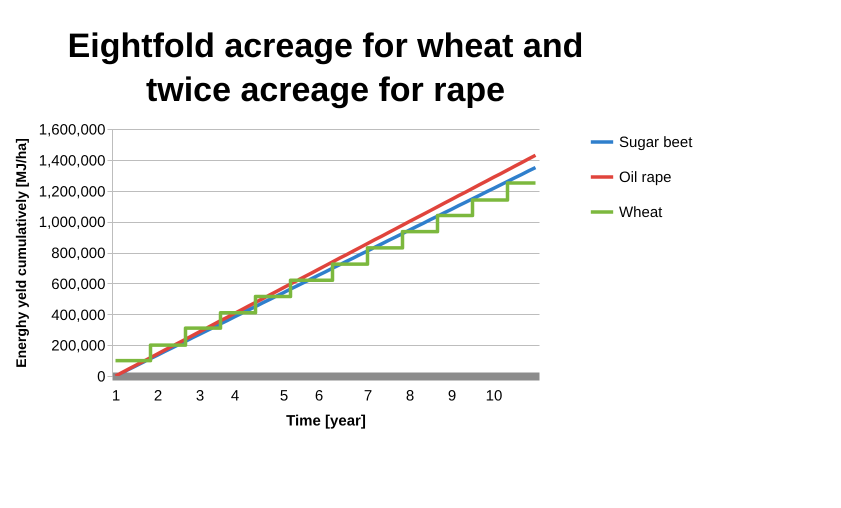 The height and width of the screenshot is (508, 841). What do you see at coordinates (368, 396) in the screenshot?
I see `x-tick-label: 7` at bounding box center [368, 396].